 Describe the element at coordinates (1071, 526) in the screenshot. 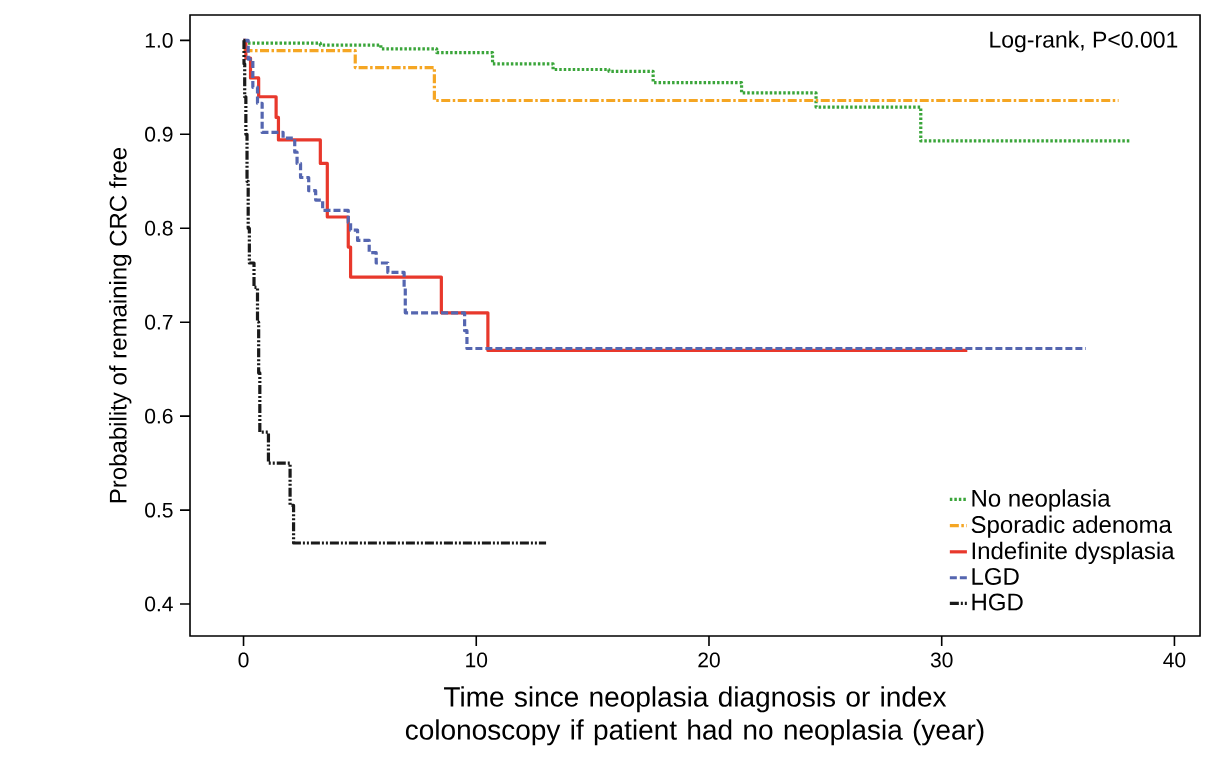

I see `legend-label: Sporadic adenoma` at that location.